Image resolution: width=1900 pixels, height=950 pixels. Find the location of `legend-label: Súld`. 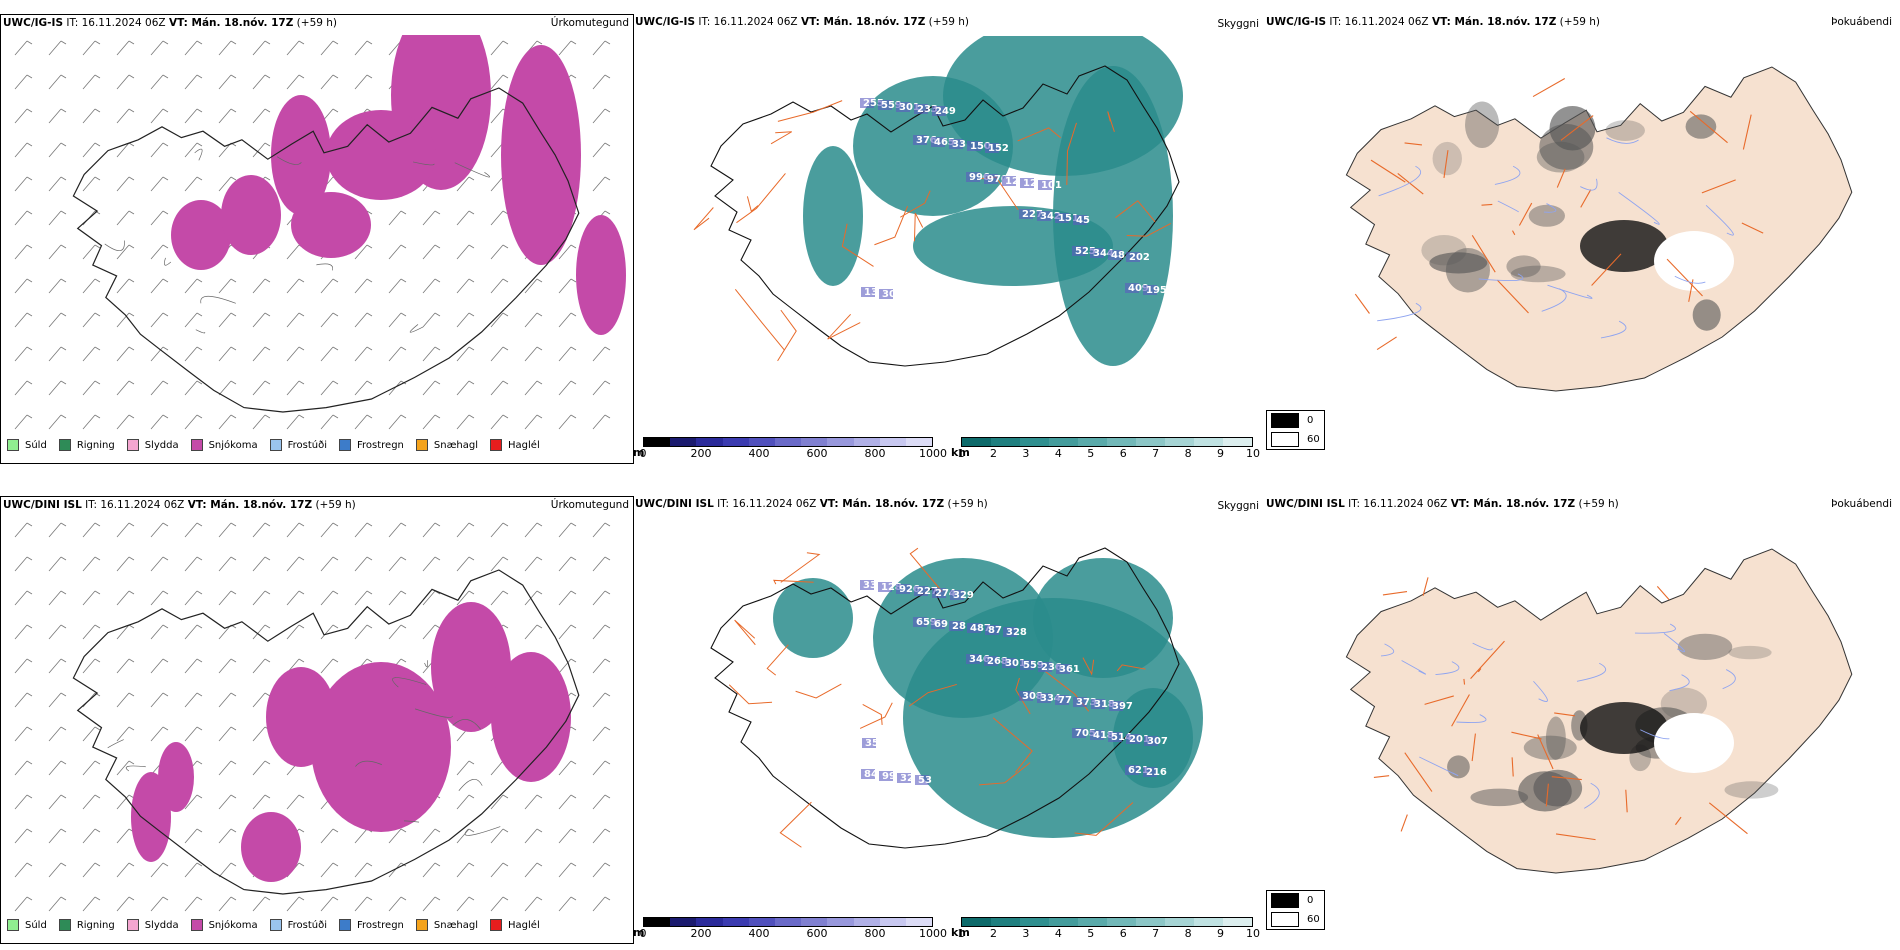

legend-label: Súld is located at coordinates (36, 925).